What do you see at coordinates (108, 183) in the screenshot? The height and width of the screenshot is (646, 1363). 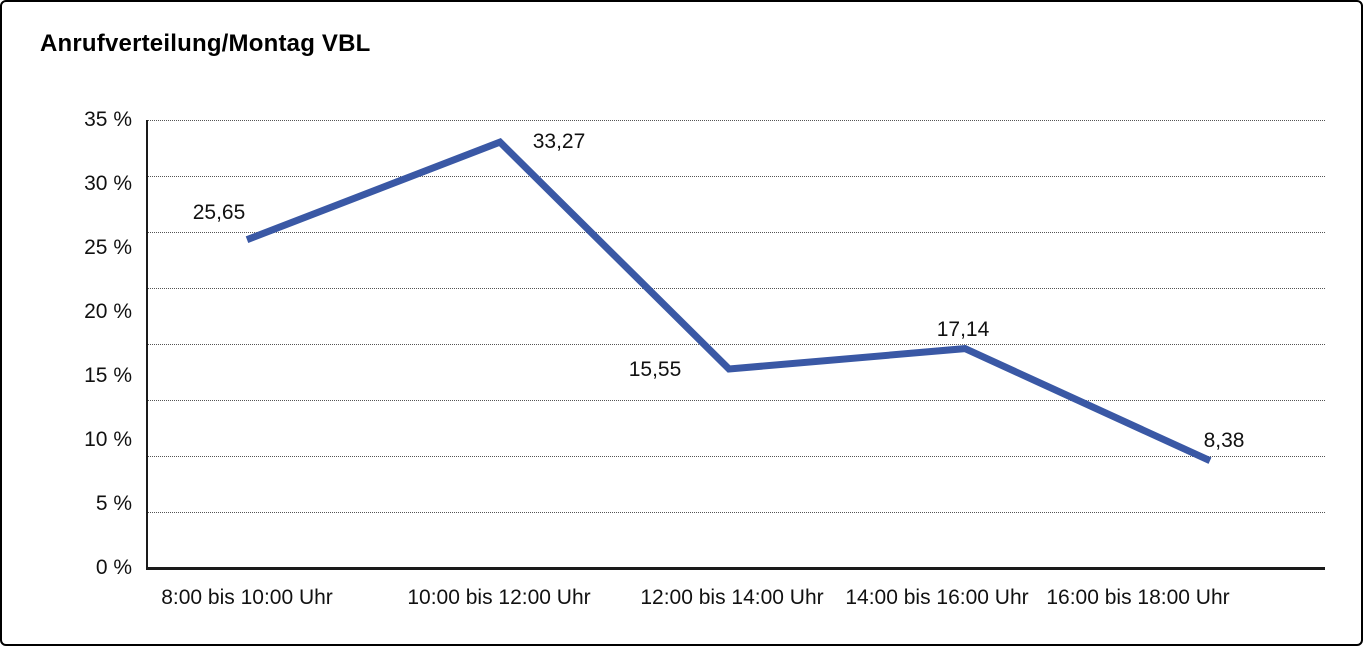 I see `y-tick-label: 30 %` at bounding box center [108, 183].